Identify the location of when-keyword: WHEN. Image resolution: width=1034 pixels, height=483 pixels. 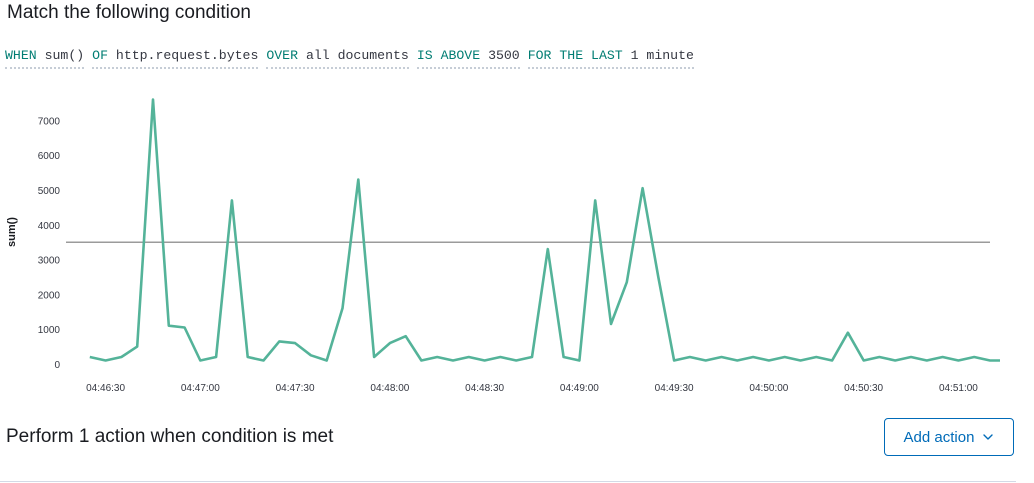
(21, 55).